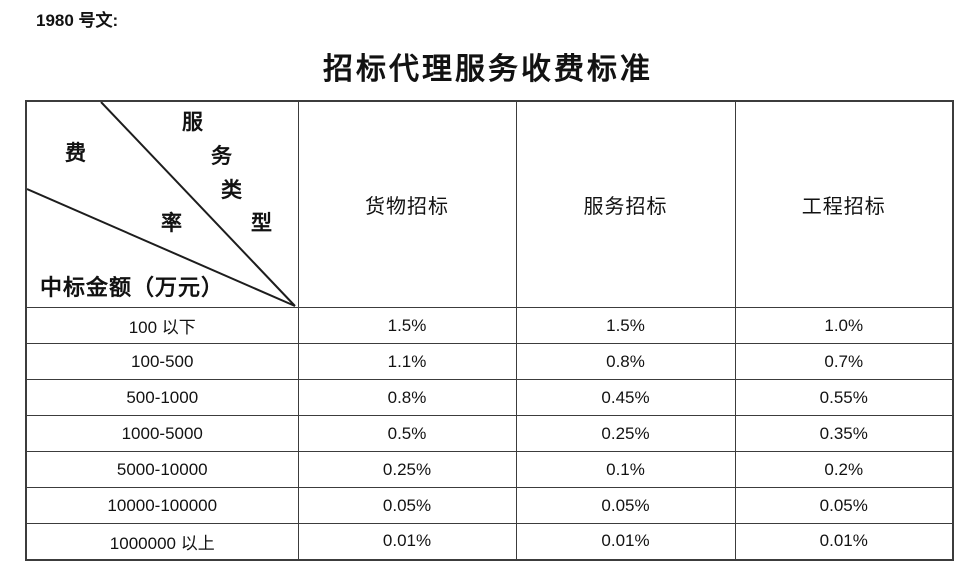 This screenshot has width=976, height=581. Describe the element at coordinates (162, 397) in the screenshot. I see `row-label: 500-1000` at that location.